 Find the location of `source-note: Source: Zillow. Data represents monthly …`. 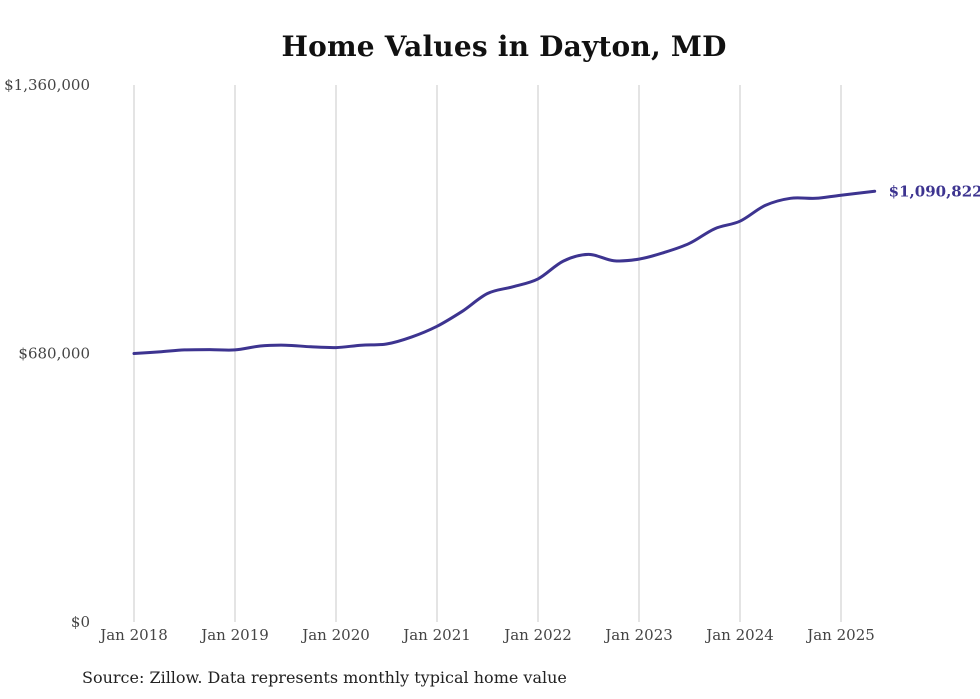

source-note: Source: Zillow. Data represents monthly … is located at coordinates (324, 677).